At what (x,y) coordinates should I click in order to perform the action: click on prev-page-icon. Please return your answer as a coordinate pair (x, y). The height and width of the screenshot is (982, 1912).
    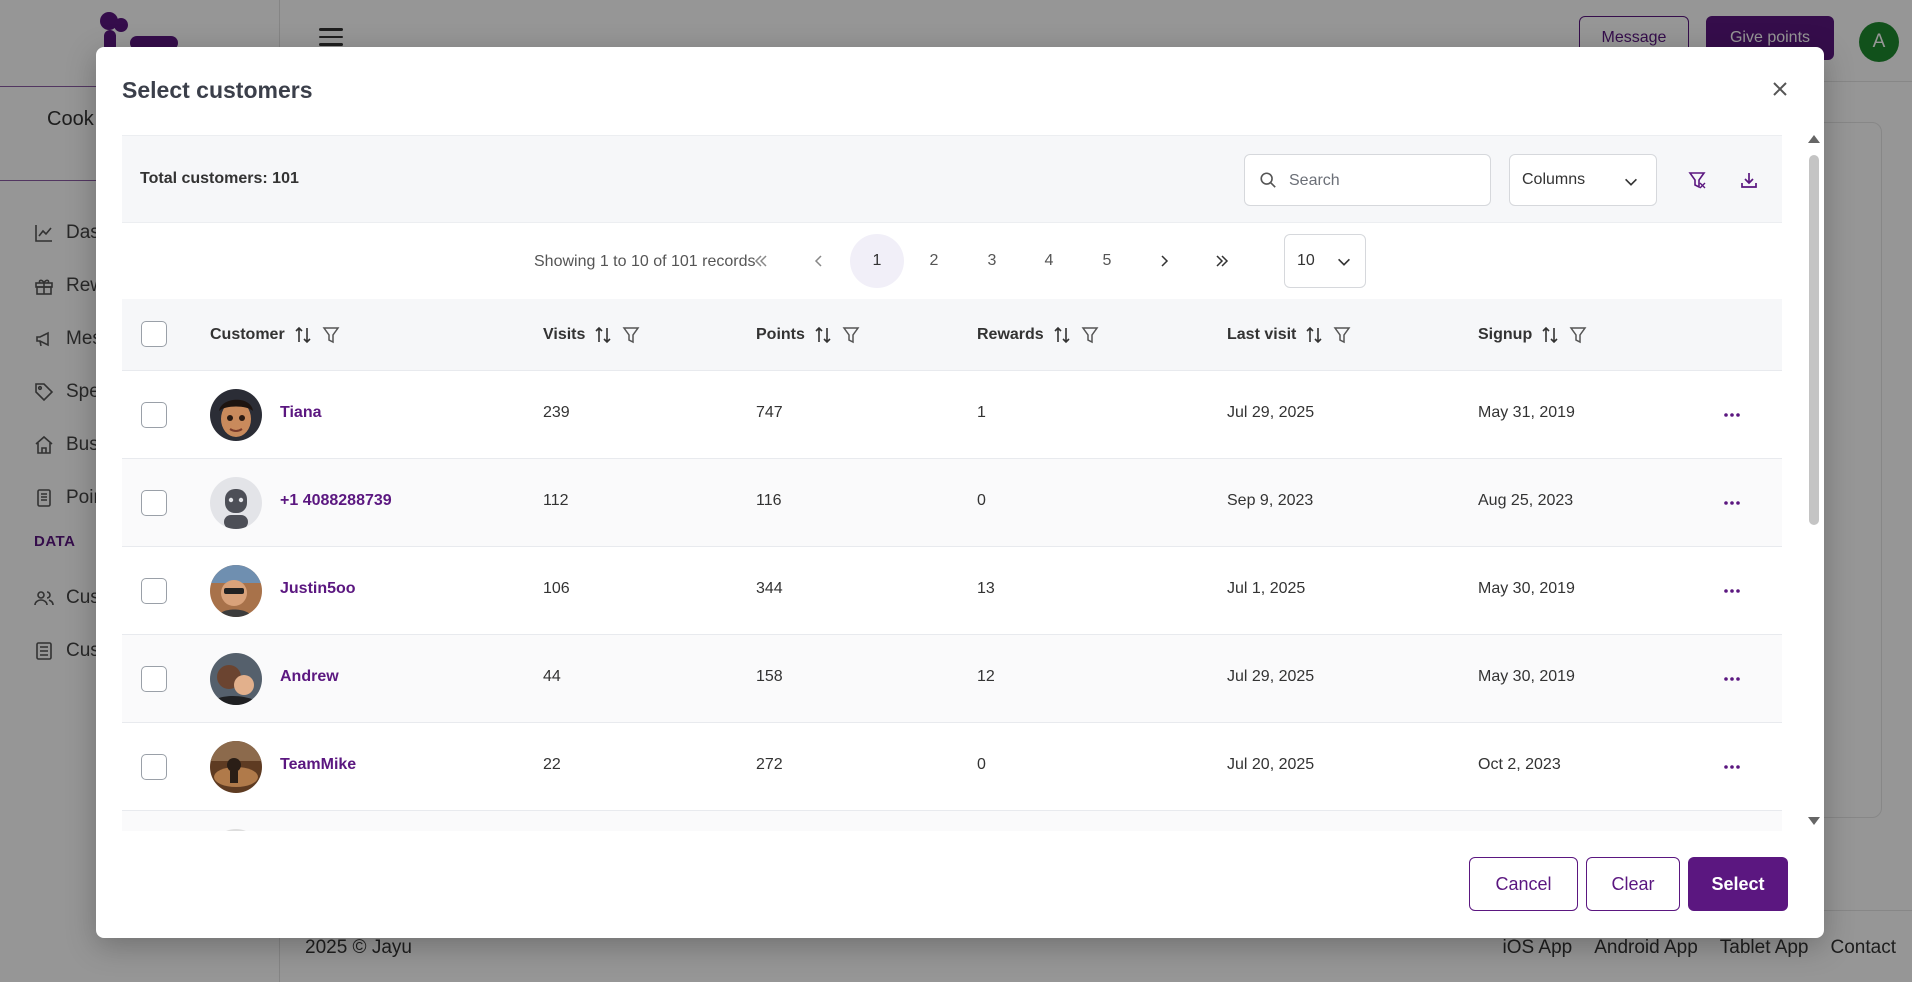
    Looking at the image, I should click on (819, 261).